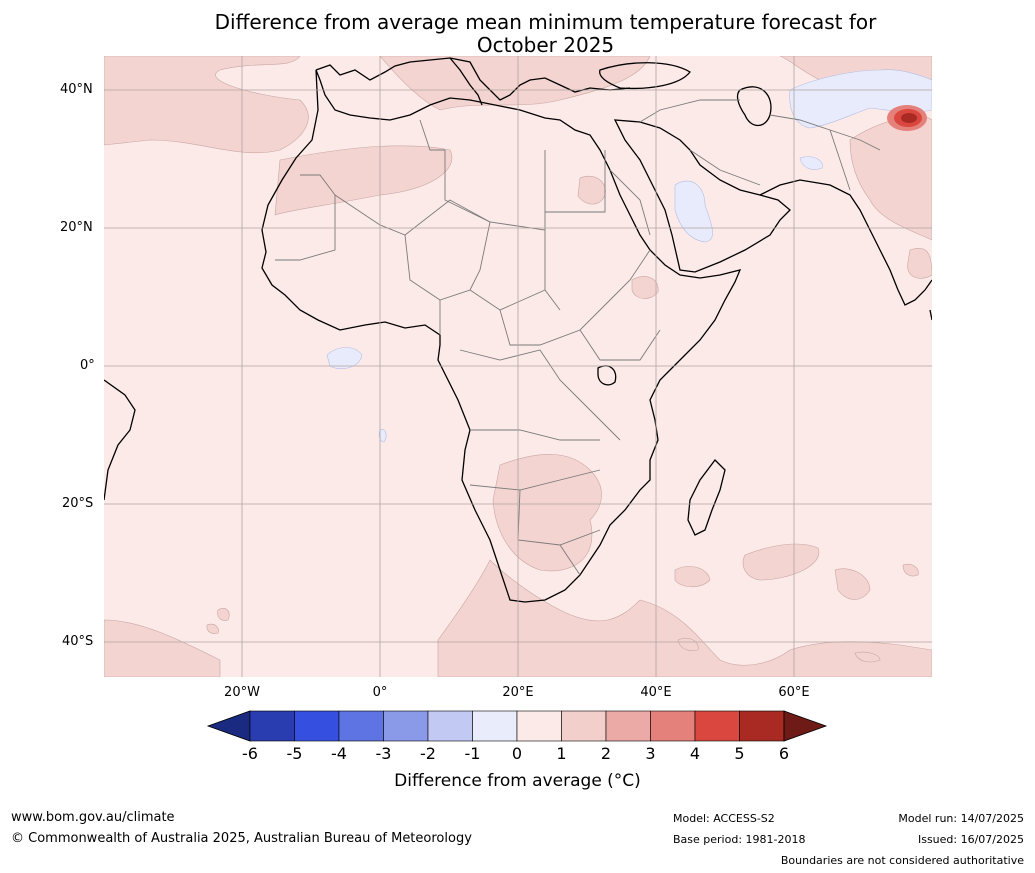  I want to click on colorbar-tick-label: -1, so click(472, 753).